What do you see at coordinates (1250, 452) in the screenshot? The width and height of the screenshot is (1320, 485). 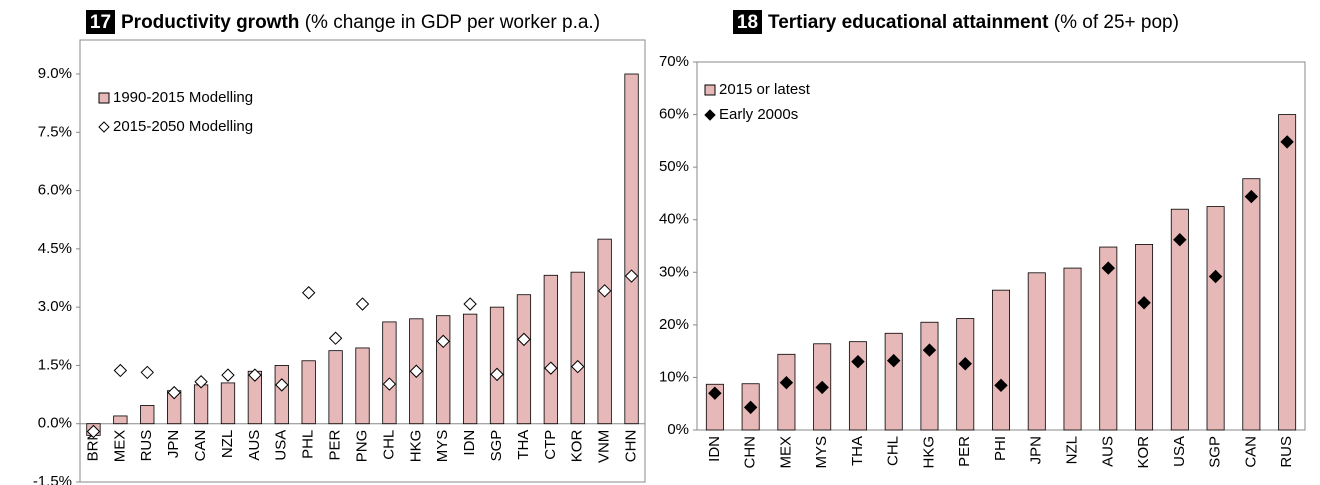 I see `x-tick-label: CAN` at bounding box center [1250, 452].